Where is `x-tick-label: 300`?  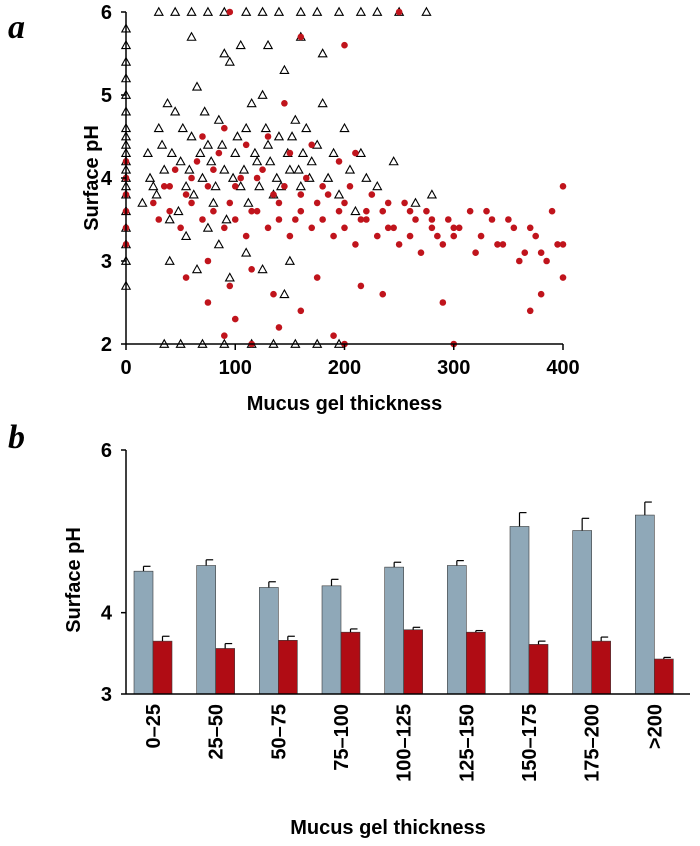
x-tick-label: 300 is located at coordinates (453, 368).